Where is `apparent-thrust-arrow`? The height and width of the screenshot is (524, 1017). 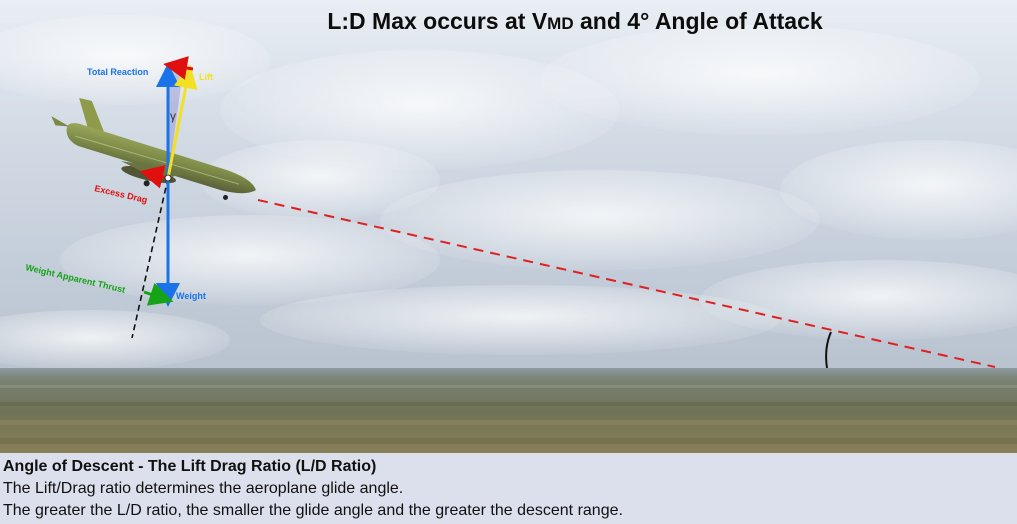 apparent-thrust-arrow is located at coordinates (158, 294).